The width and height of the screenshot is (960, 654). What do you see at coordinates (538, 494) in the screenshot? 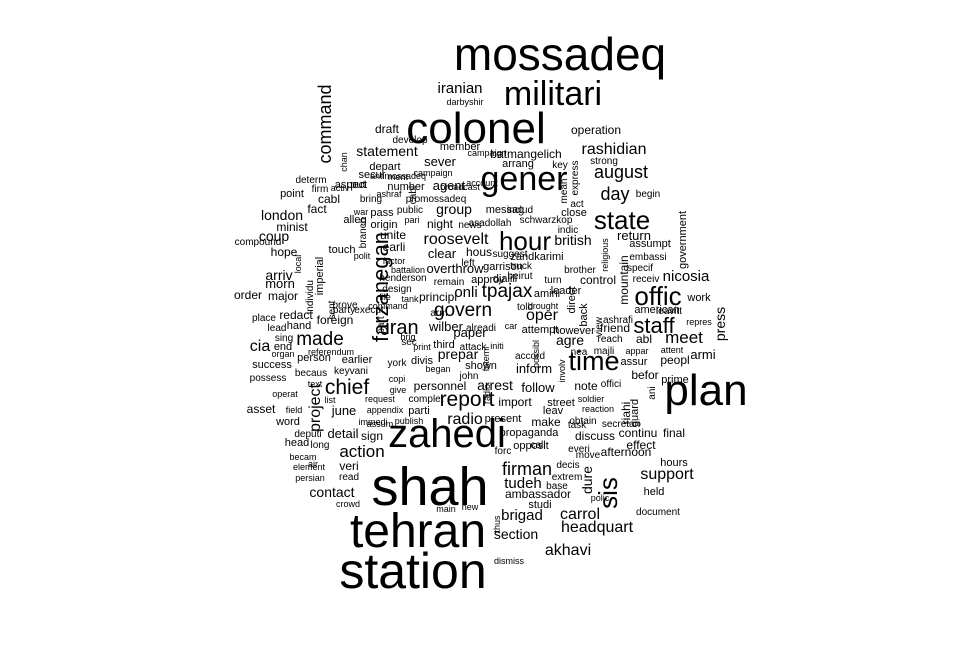
I see `word-ambassador: ambassador` at bounding box center [538, 494].